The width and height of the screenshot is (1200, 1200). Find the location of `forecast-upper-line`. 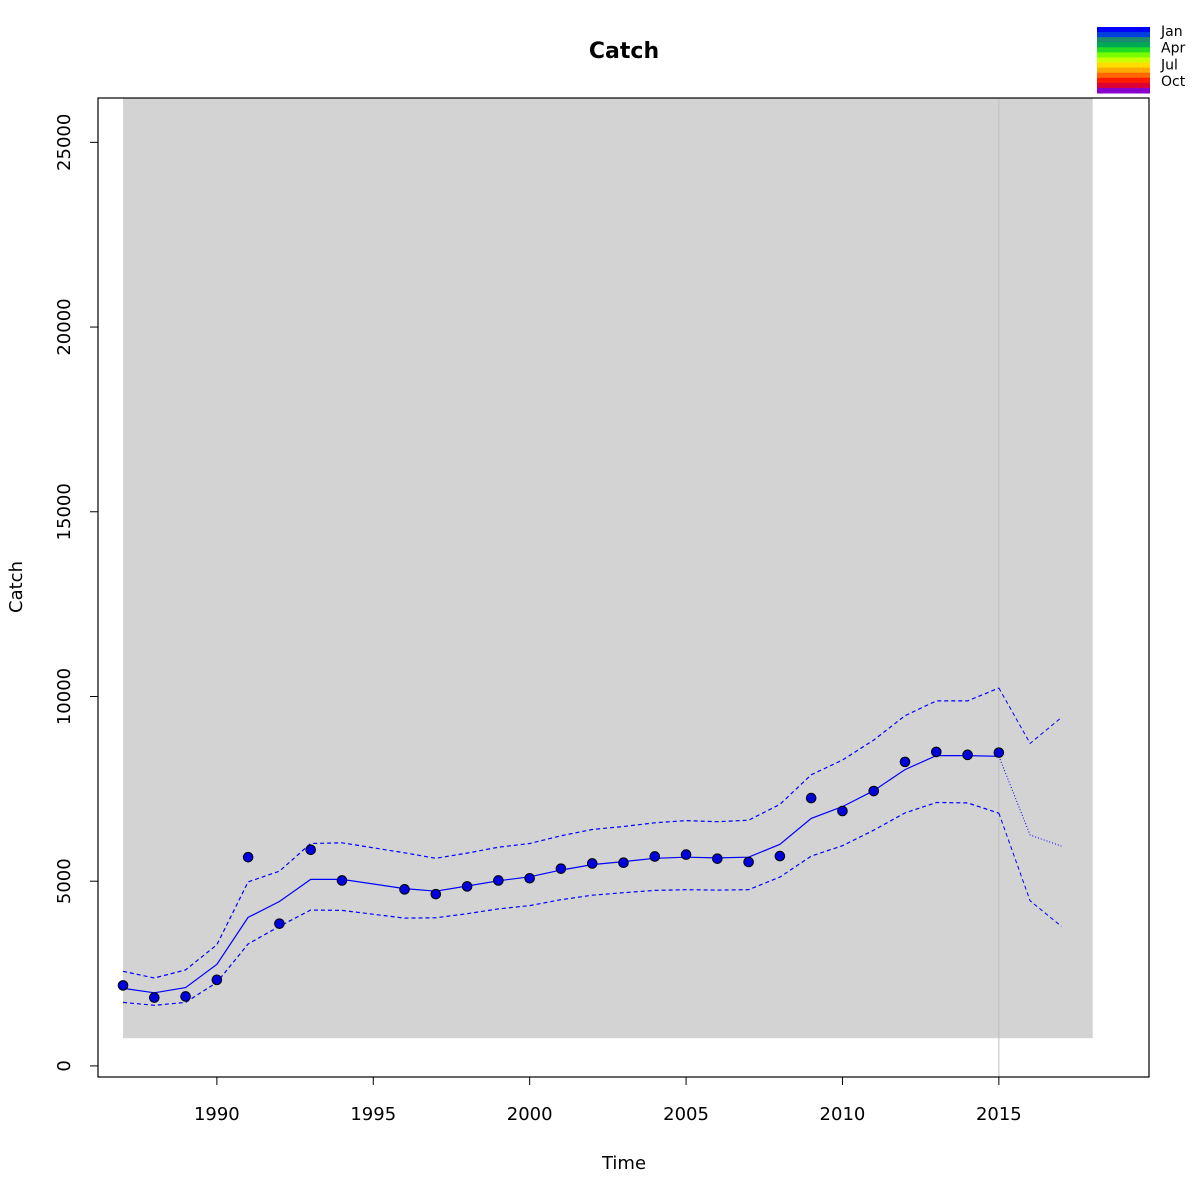

forecast-upper-line is located at coordinates (1030, 716).